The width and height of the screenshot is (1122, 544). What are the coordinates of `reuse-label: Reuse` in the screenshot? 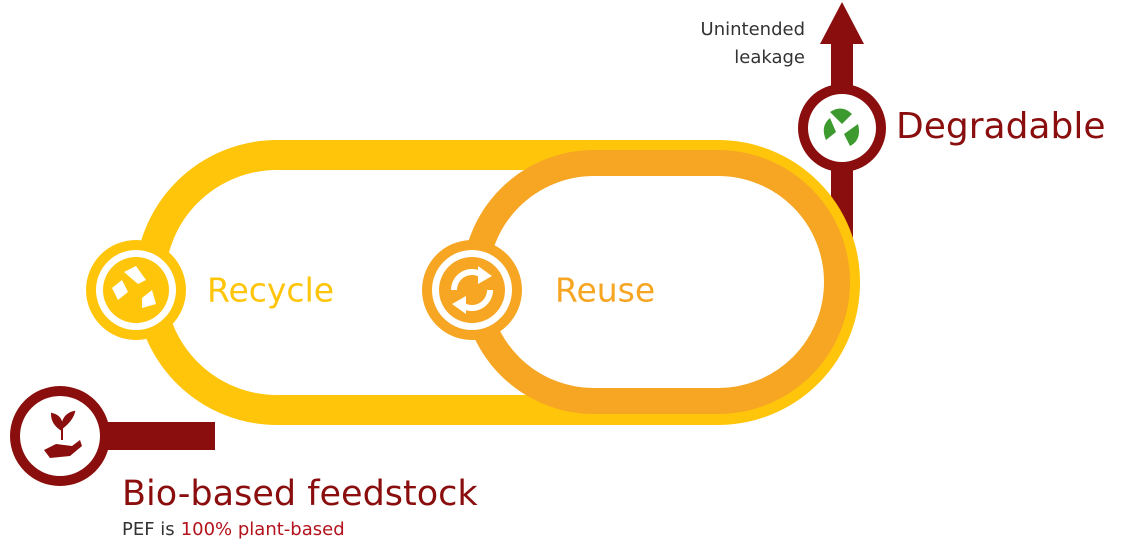 It's located at (605, 290).